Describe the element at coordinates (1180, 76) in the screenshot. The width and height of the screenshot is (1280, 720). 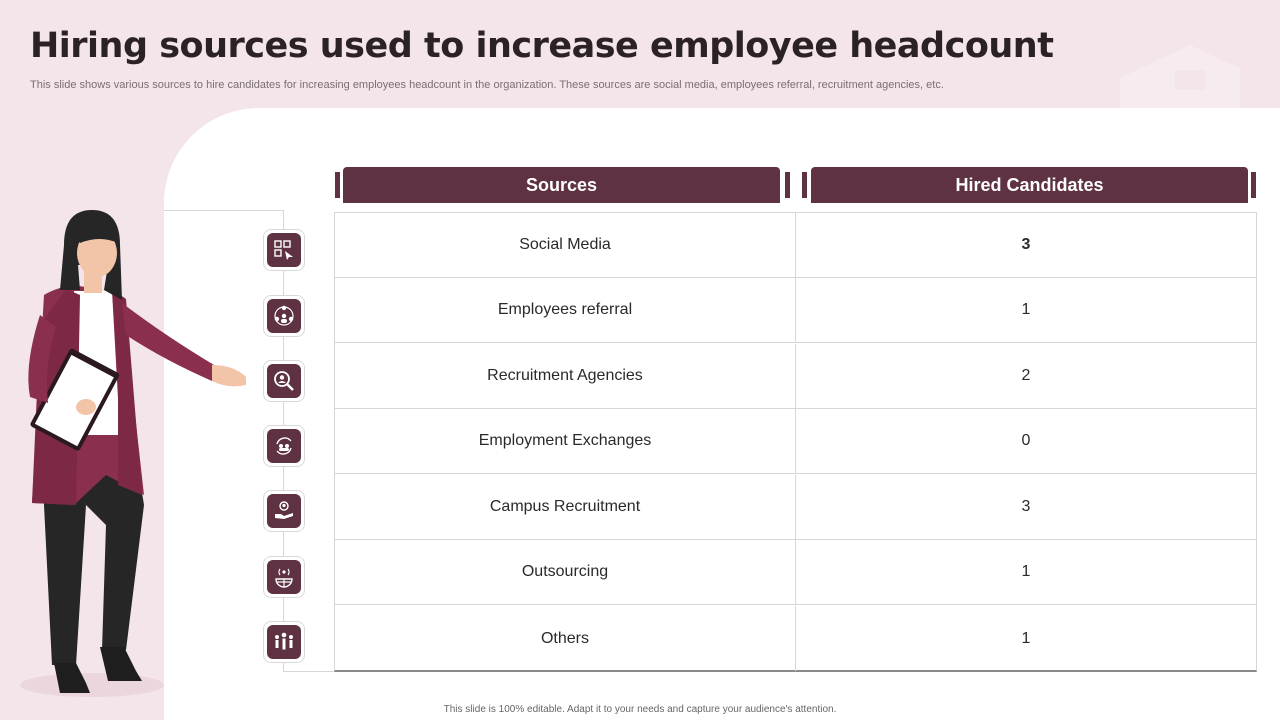
I see `house-watermark-icon` at that location.